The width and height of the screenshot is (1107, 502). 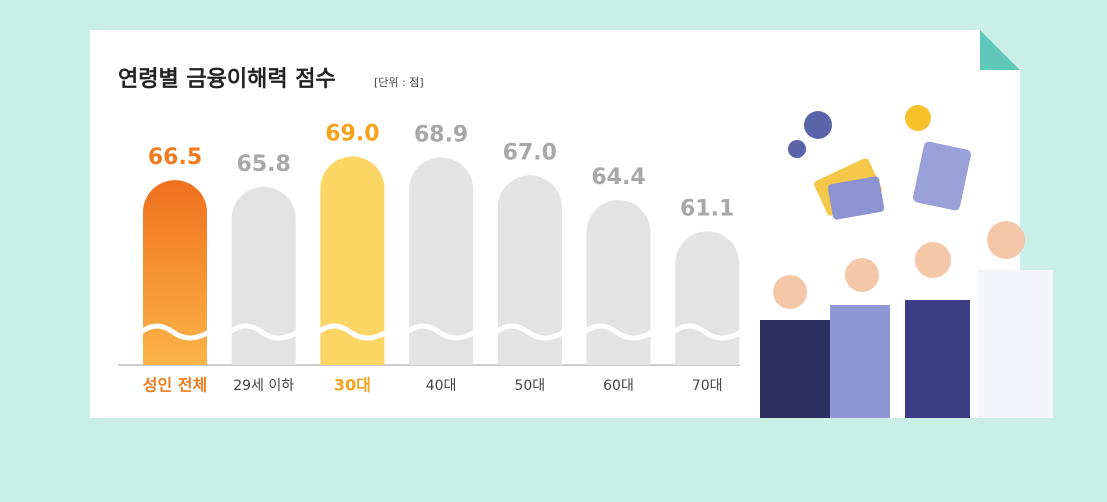 I want to click on chart-title: 연령별 금융이해력 점수, so click(x=227, y=79).